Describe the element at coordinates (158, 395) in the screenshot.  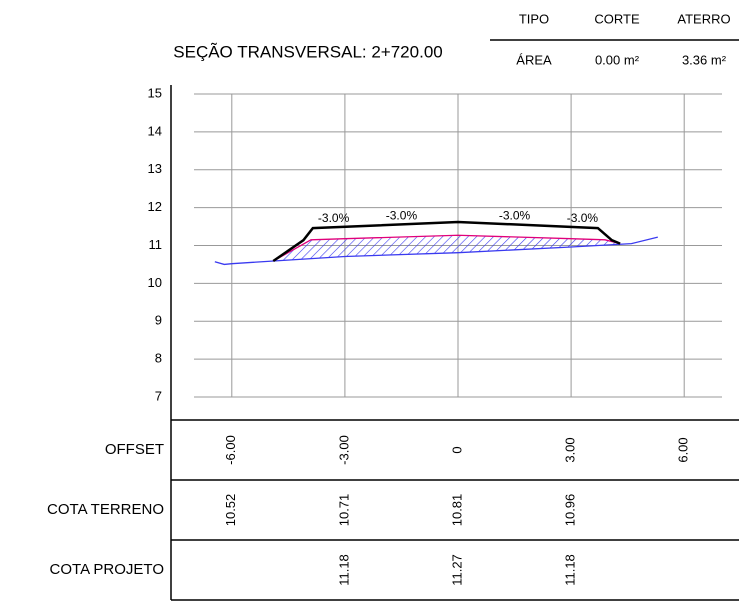
I see `y-tick-label: 7` at that location.